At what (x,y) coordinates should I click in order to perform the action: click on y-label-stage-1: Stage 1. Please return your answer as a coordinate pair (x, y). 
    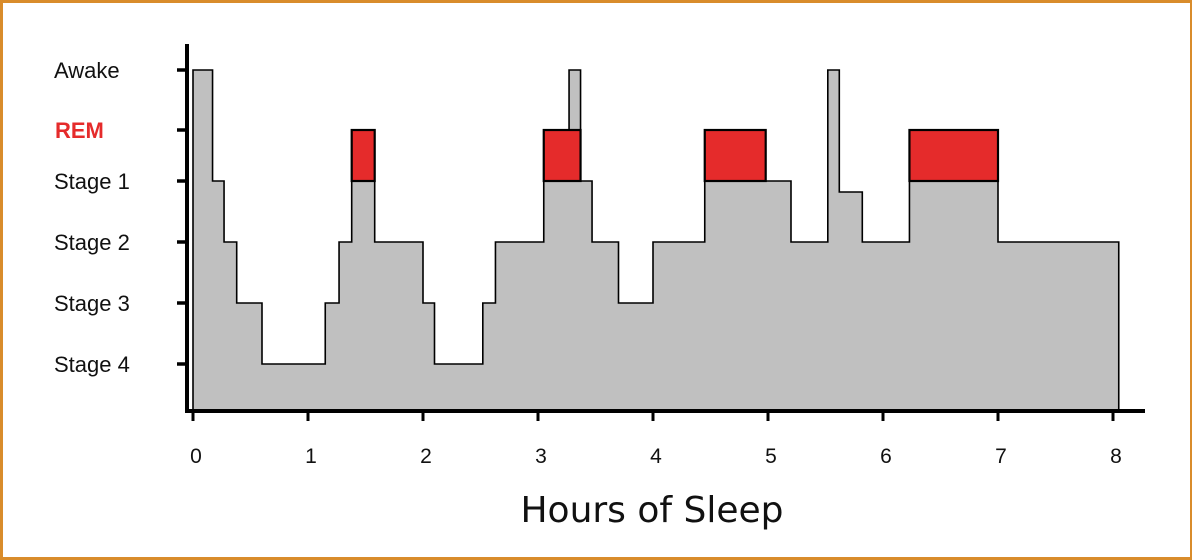
    Looking at the image, I should click on (92, 181).